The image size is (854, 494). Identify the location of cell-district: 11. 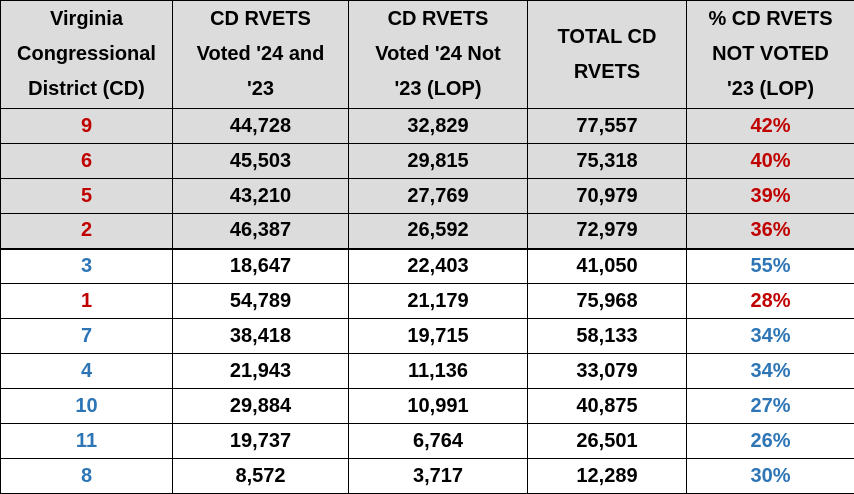
(87, 441).